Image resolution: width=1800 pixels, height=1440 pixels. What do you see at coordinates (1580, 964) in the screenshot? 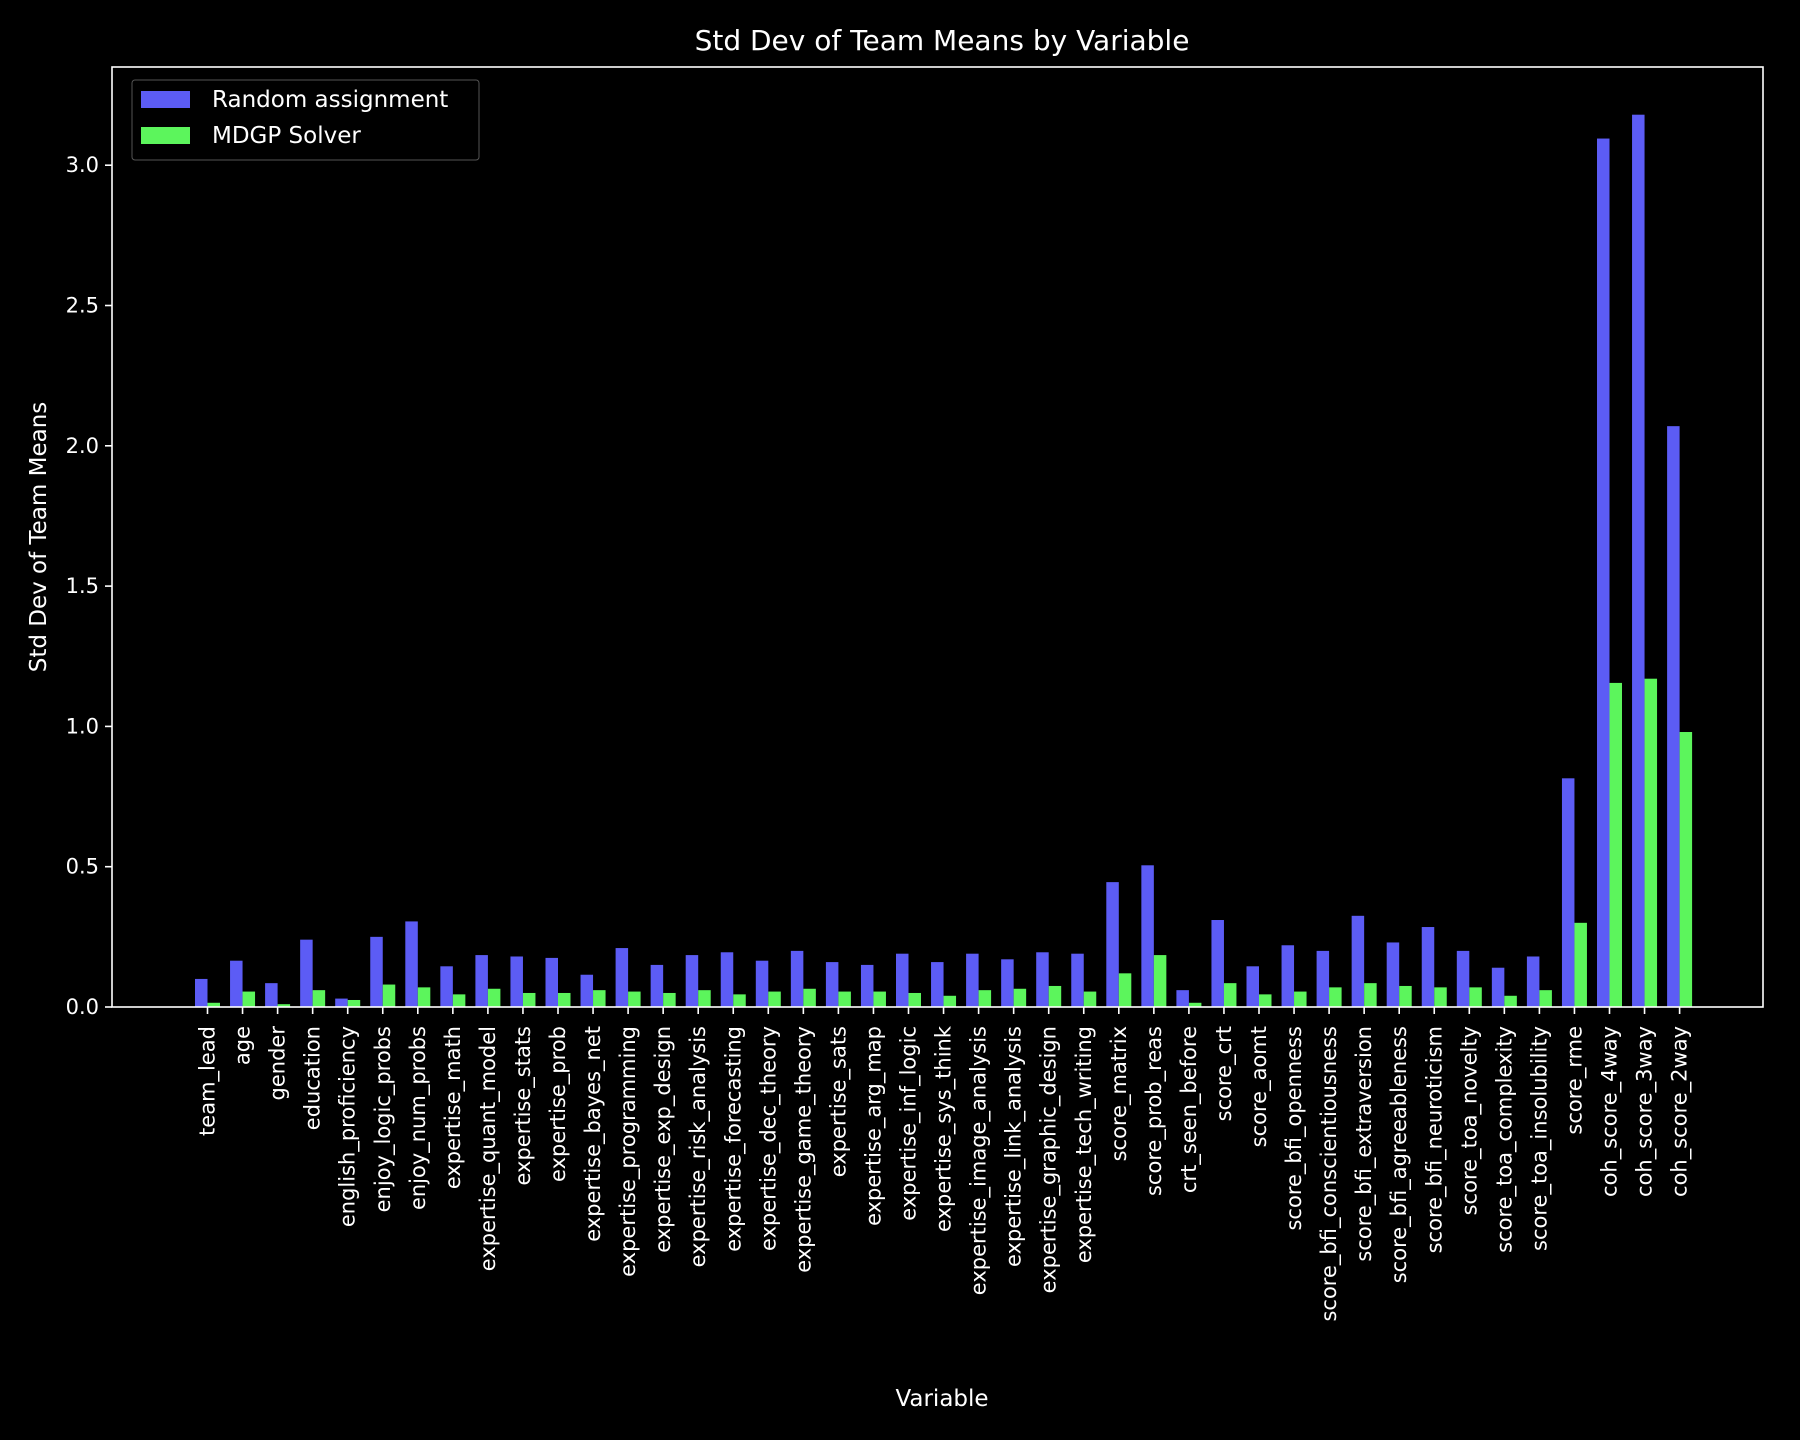
I see `bar-mdgp-score_rme` at bounding box center [1580, 964].